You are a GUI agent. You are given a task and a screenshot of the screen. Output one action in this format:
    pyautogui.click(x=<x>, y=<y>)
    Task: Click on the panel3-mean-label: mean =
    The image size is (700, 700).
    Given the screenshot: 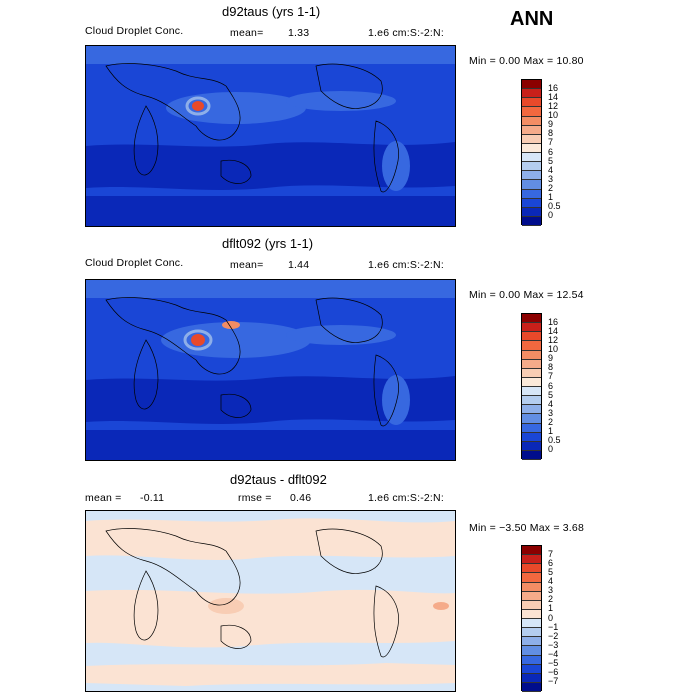 What is the action you would take?
    pyautogui.click(x=103, y=498)
    